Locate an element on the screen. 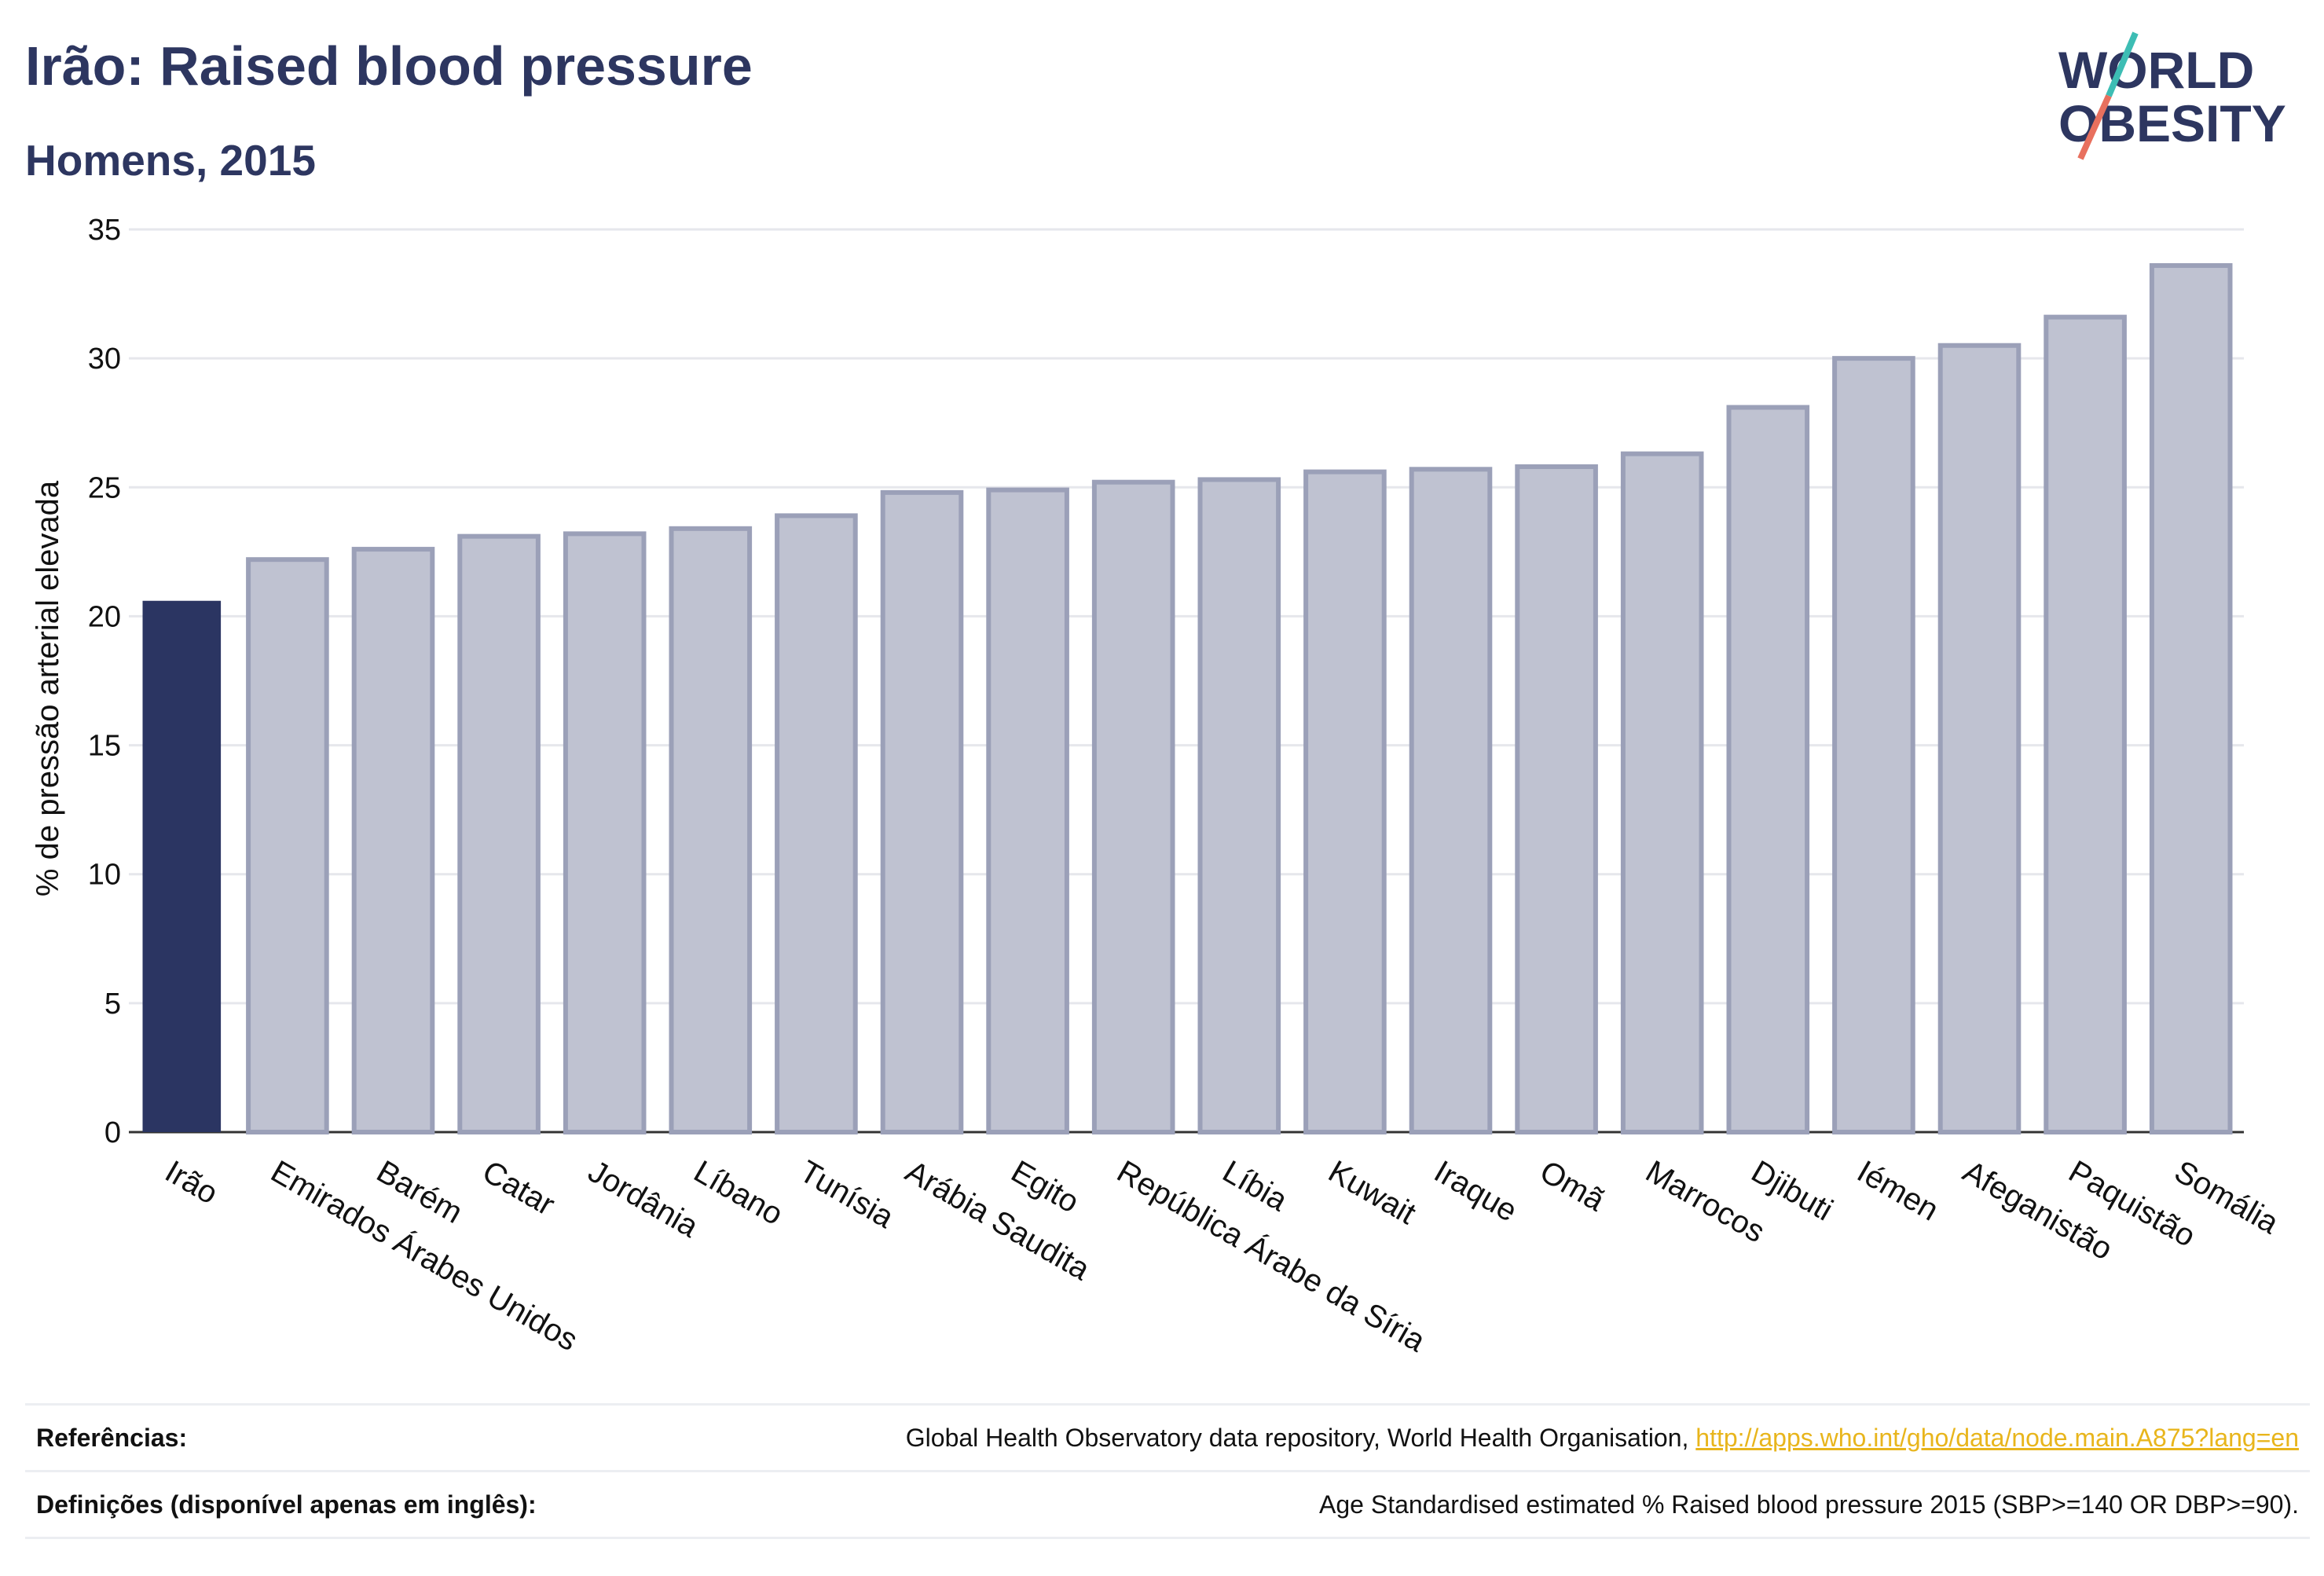 The image size is (2324, 1576). y-tick-label: 35 is located at coordinates (104, 230).